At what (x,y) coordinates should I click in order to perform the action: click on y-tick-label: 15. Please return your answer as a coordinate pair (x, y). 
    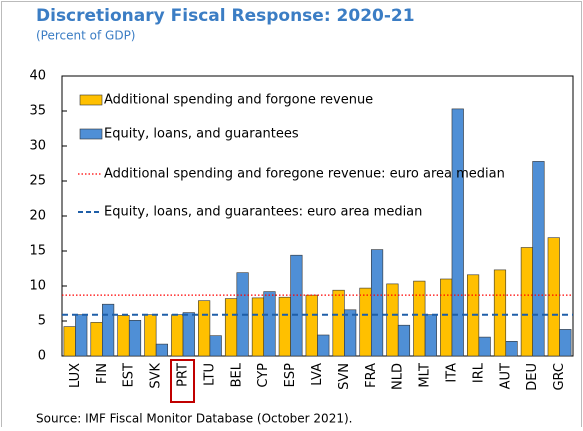
    Looking at the image, I should click on (37, 251).